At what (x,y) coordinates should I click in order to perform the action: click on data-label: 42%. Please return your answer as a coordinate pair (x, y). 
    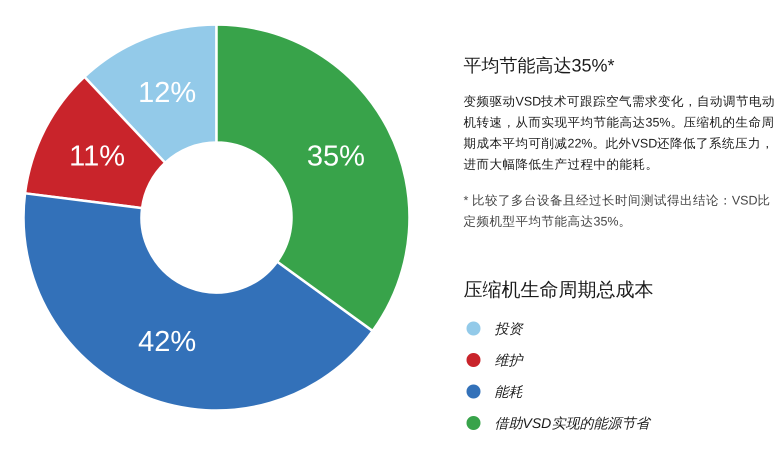
    Looking at the image, I should click on (167, 342).